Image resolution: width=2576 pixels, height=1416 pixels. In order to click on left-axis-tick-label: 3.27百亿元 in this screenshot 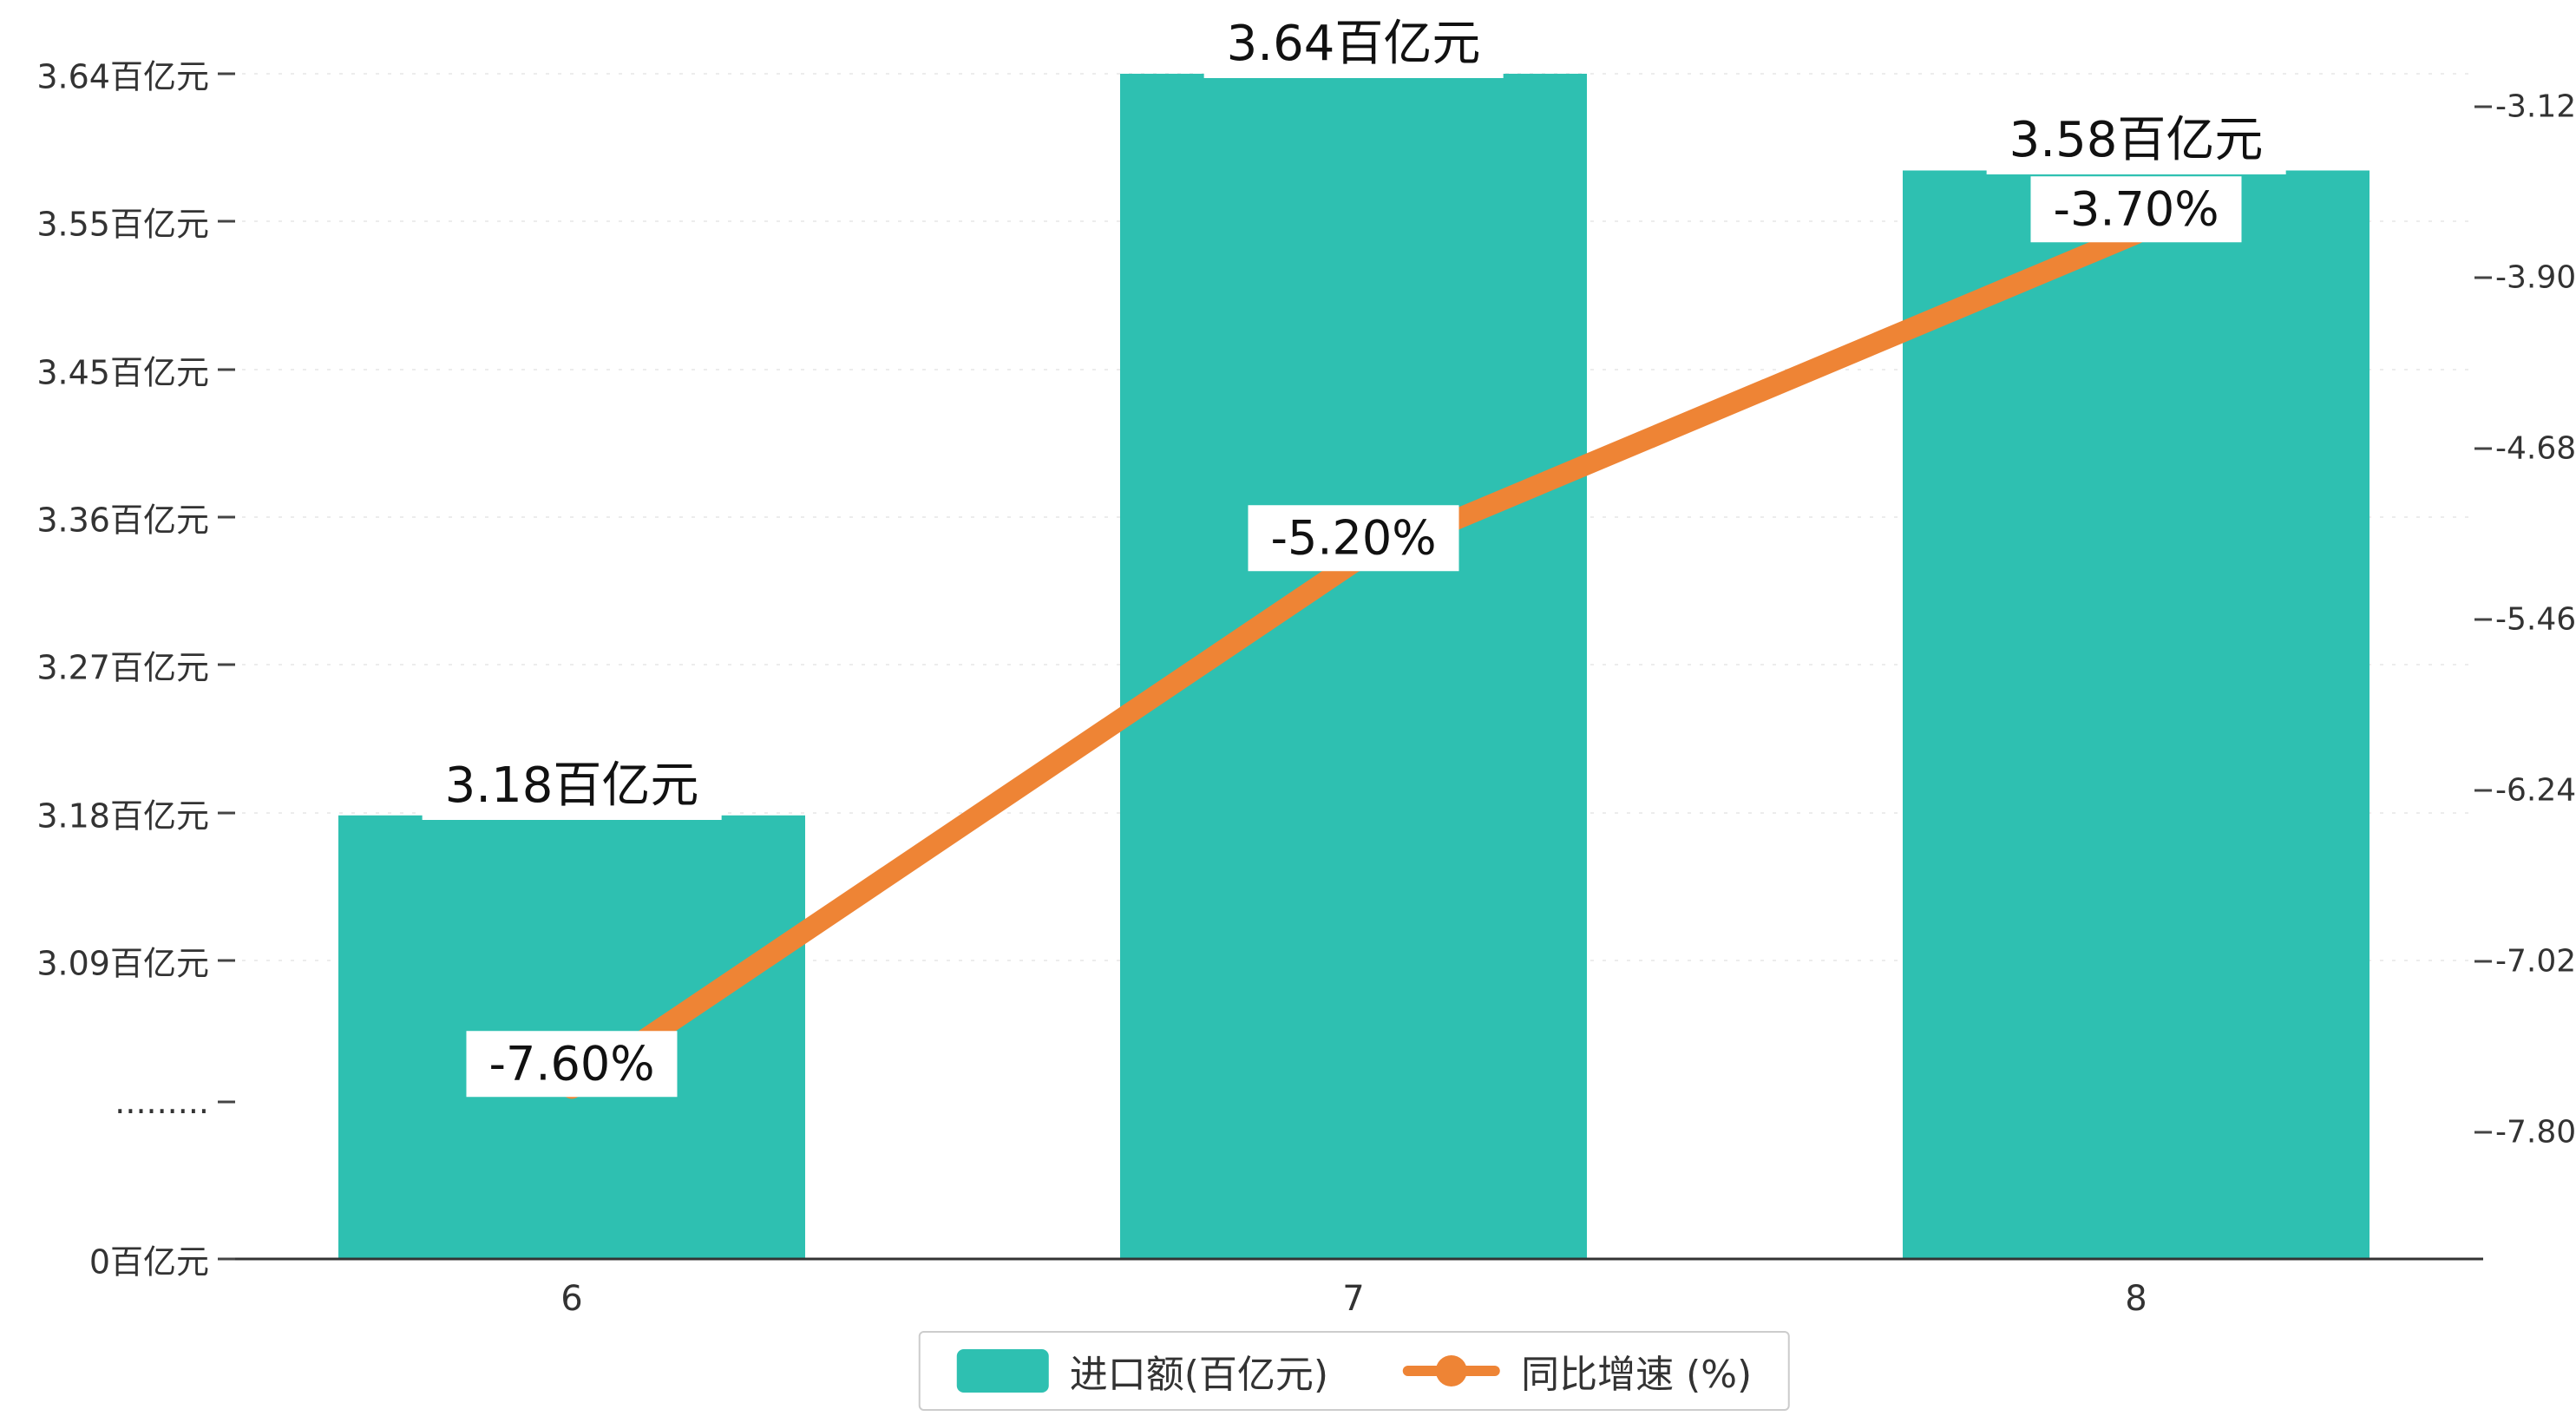, I will do `click(122, 667)`.